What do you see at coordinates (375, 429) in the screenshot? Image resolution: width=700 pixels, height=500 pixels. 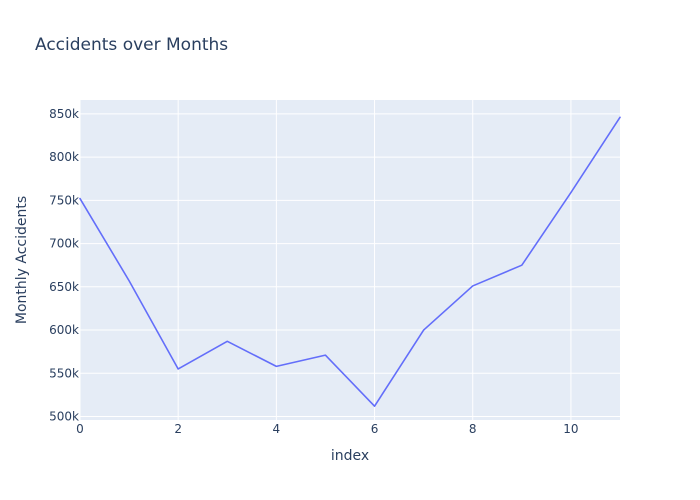 I see `x-tick-label: 6` at bounding box center [375, 429].